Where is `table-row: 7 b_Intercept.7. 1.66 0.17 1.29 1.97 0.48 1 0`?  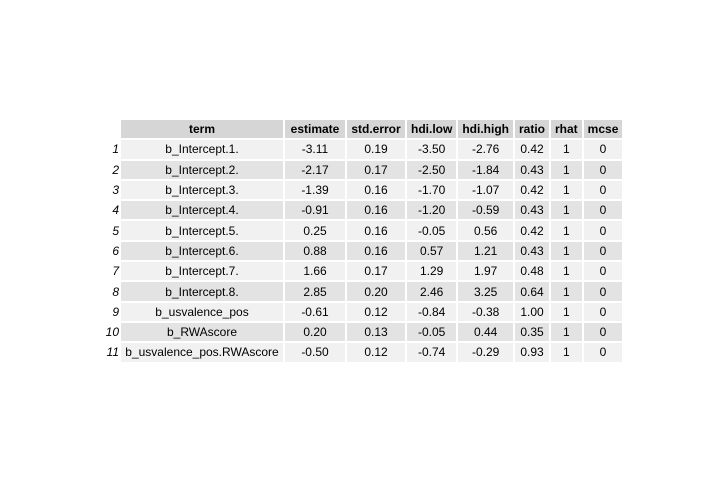 table-row: 7 b_Intercept.7. 1.66 0.17 1.29 1.97 0.48 1 0 is located at coordinates (361, 271).